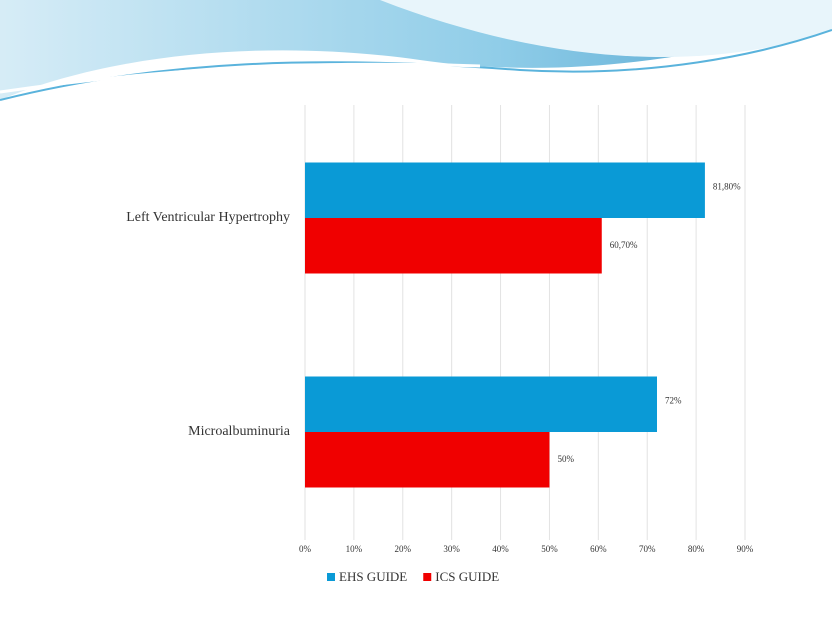 This screenshot has height=626, width=832. What do you see at coordinates (354, 549) in the screenshot?
I see `x-tick-label: 10%` at bounding box center [354, 549].